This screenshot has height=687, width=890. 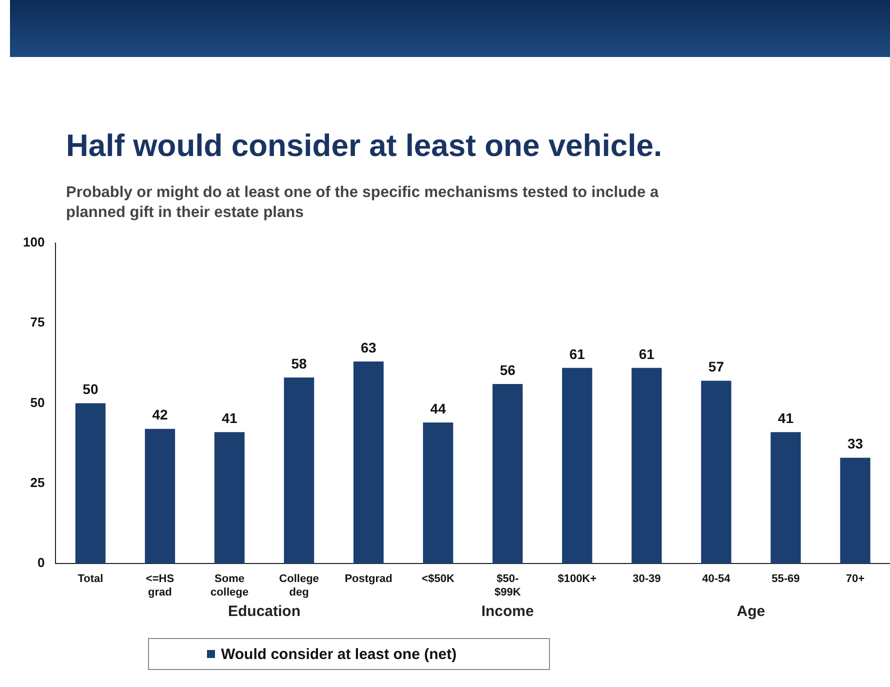 What do you see at coordinates (229, 585) in the screenshot?
I see `x-tick-label: Some college` at bounding box center [229, 585].